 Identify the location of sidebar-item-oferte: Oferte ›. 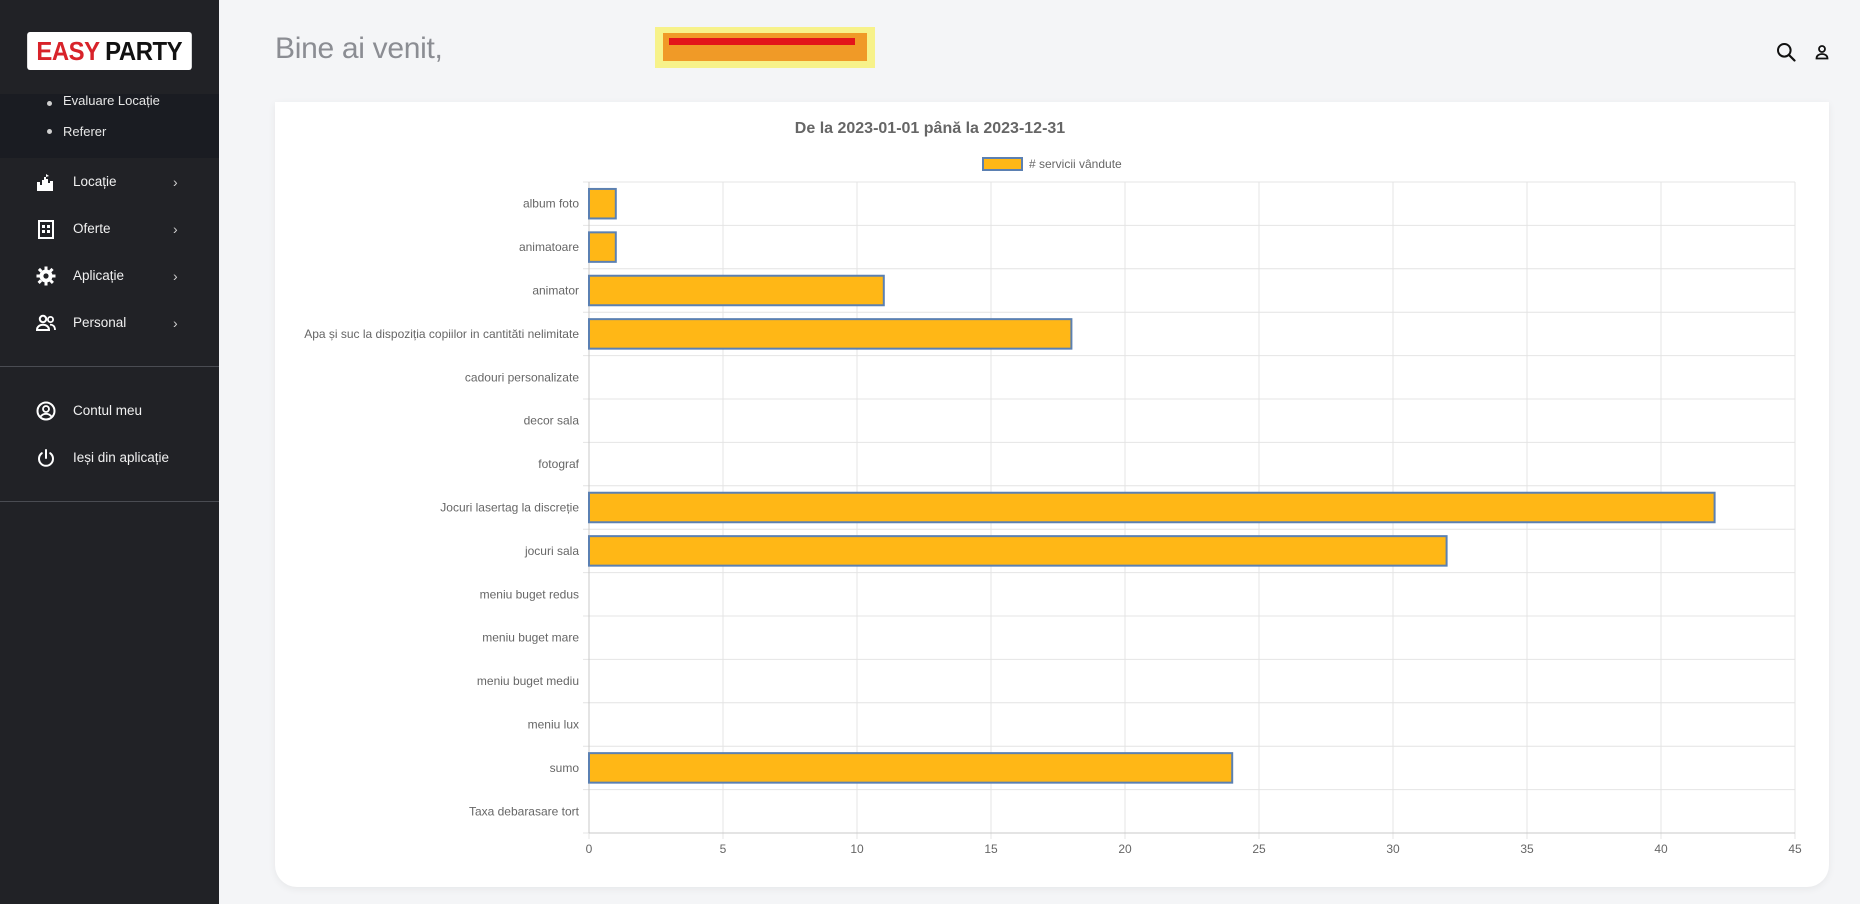
(109, 228).